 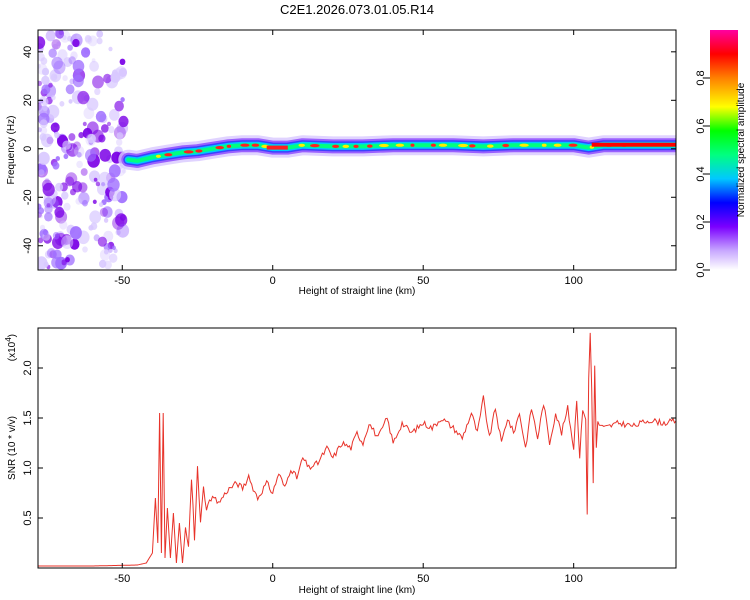 What do you see at coordinates (573, 579) in the screenshot?
I see `snr-xtick-label: 100` at bounding box center [573, 579].